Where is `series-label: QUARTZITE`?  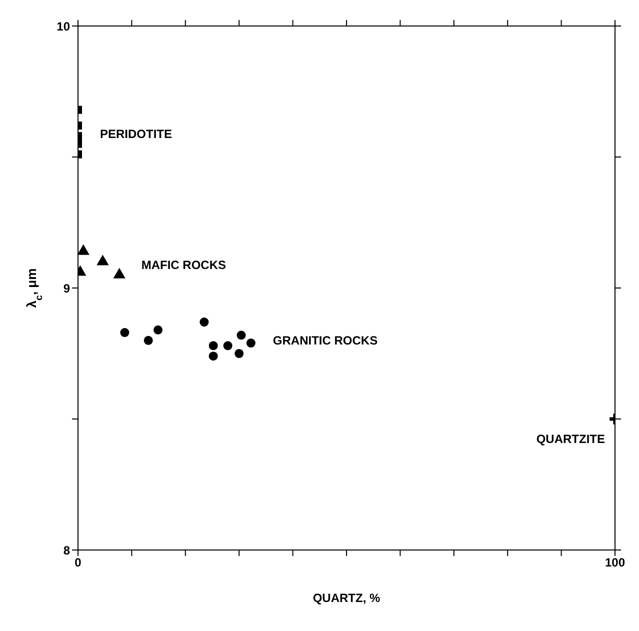
series-label: QUARTZITE is located at coordinates (570, 439).